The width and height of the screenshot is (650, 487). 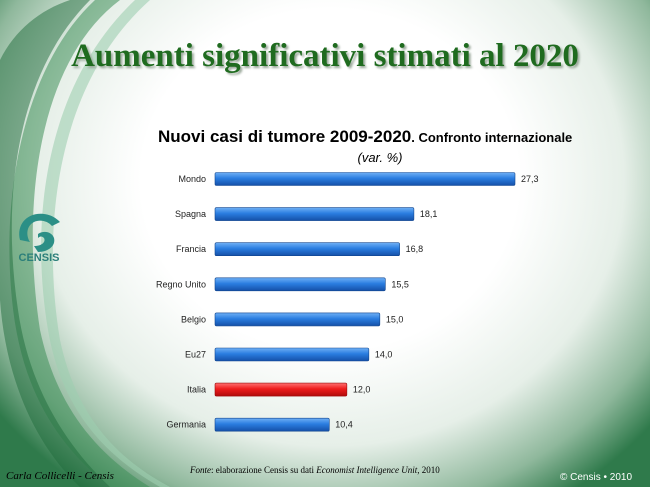 I want to click on censis-logo-icon, so click(x=40, y=232).